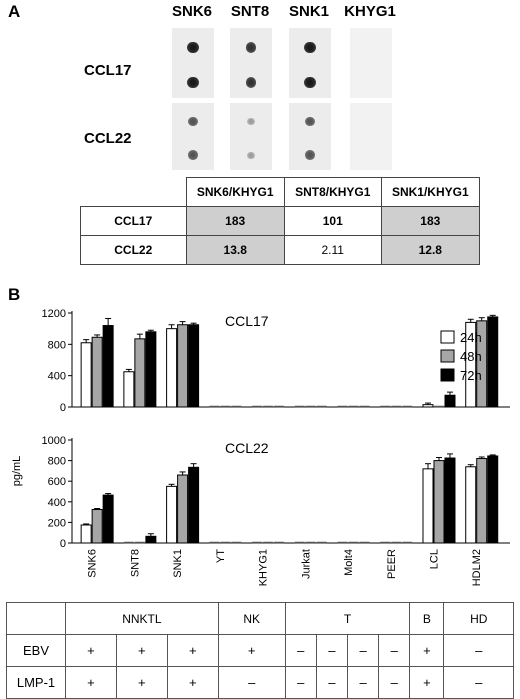 This screenshot has width=520, height=699. What do you see at coordinates (221, 556) in the screenshot?
I see `x-tick-label: YT` at bounding box center [221, 556].